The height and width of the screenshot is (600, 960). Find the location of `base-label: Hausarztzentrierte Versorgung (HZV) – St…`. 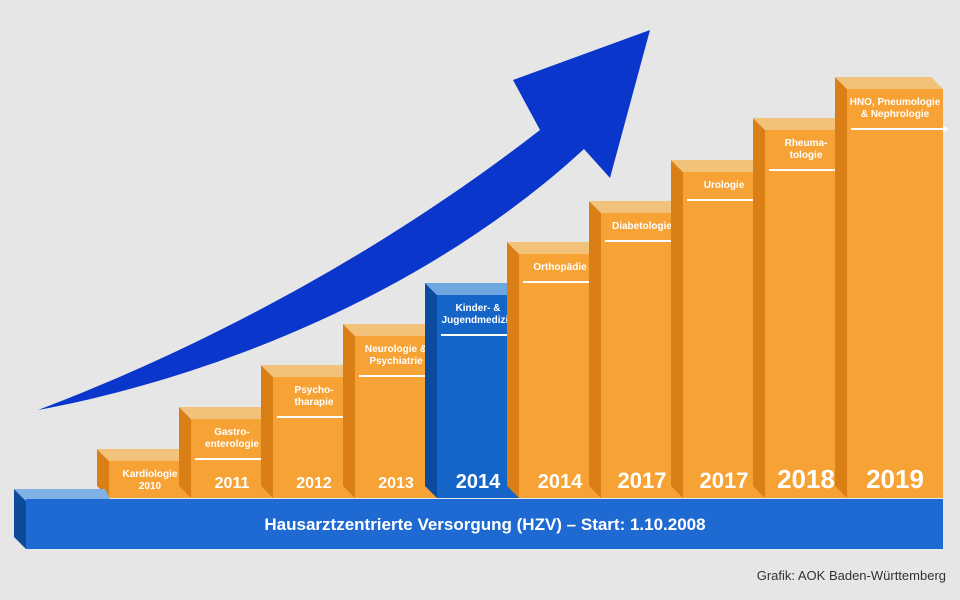

base-label: Hausarztzentrierte Versorgung (HZV) – St… is located at coordinates (484, 524).